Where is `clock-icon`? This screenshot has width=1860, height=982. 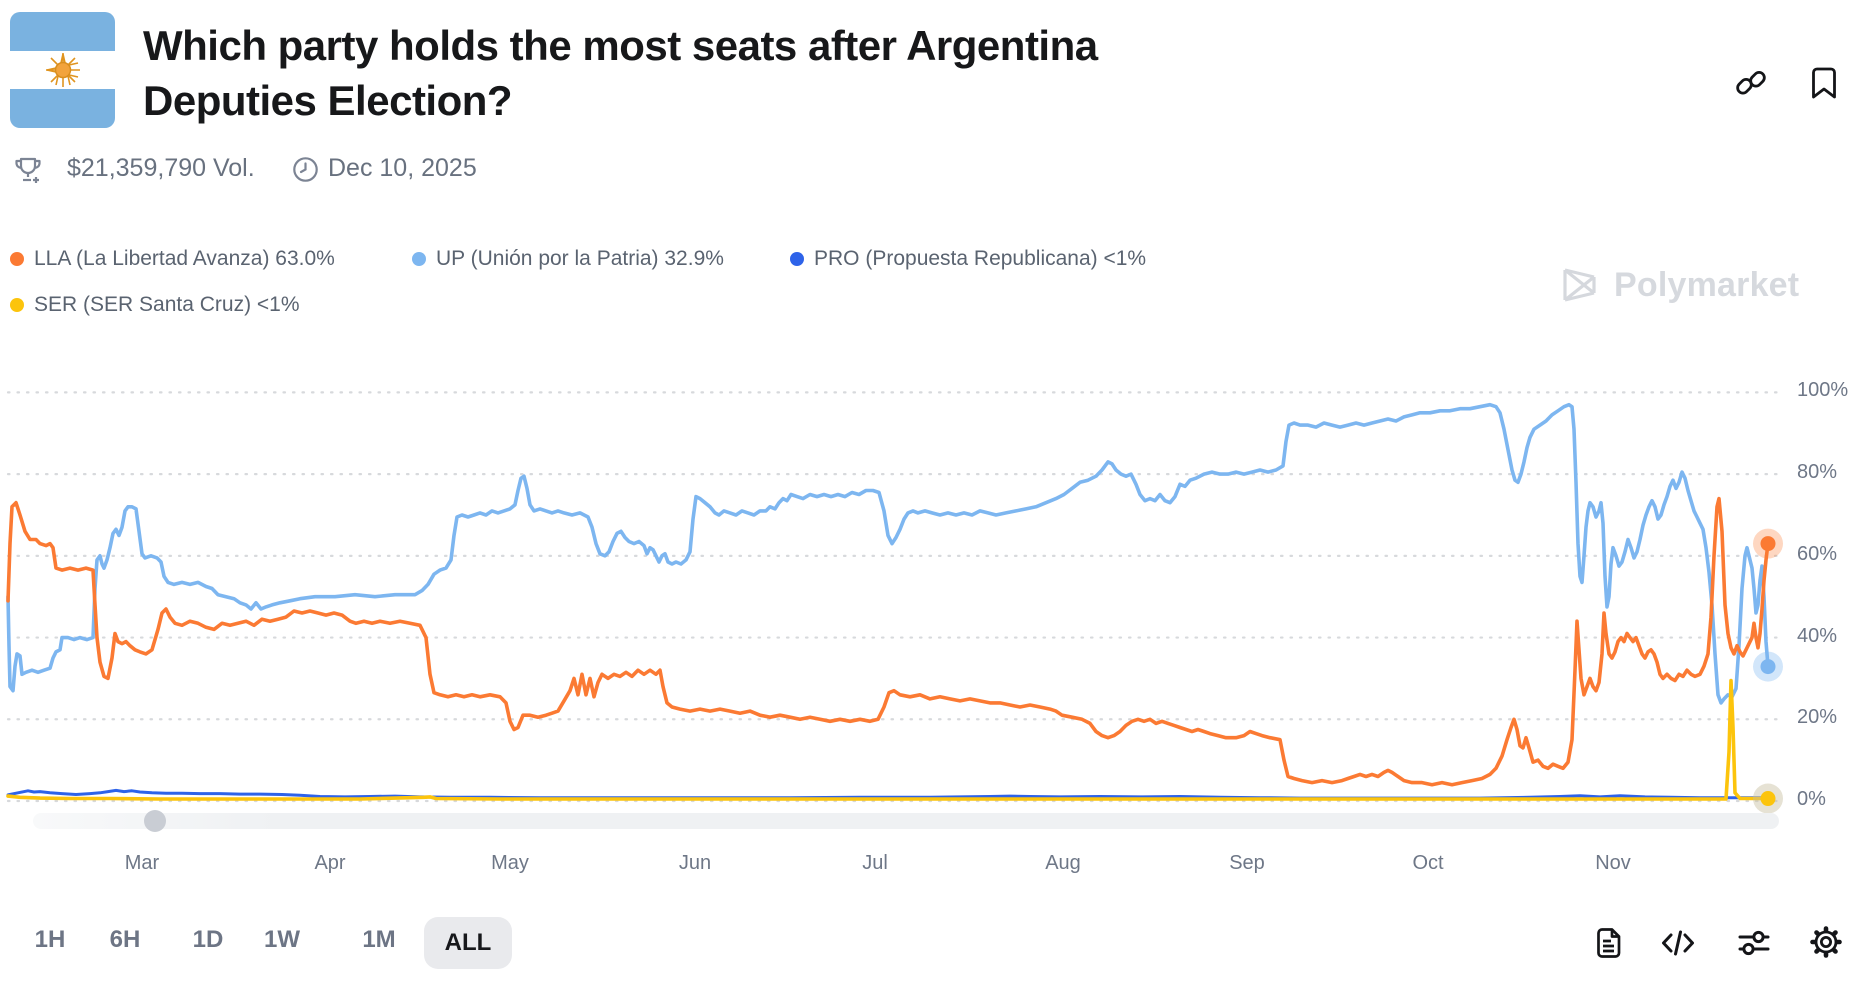
clock-icon is located at coordinates (305, 169).